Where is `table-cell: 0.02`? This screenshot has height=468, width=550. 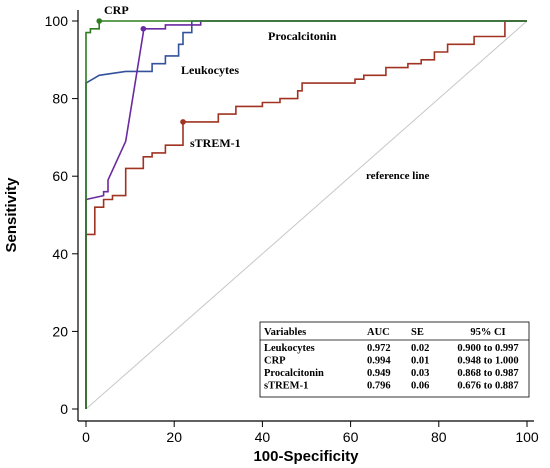
table-cell: 0.02 is located at coordinates (420, 348).